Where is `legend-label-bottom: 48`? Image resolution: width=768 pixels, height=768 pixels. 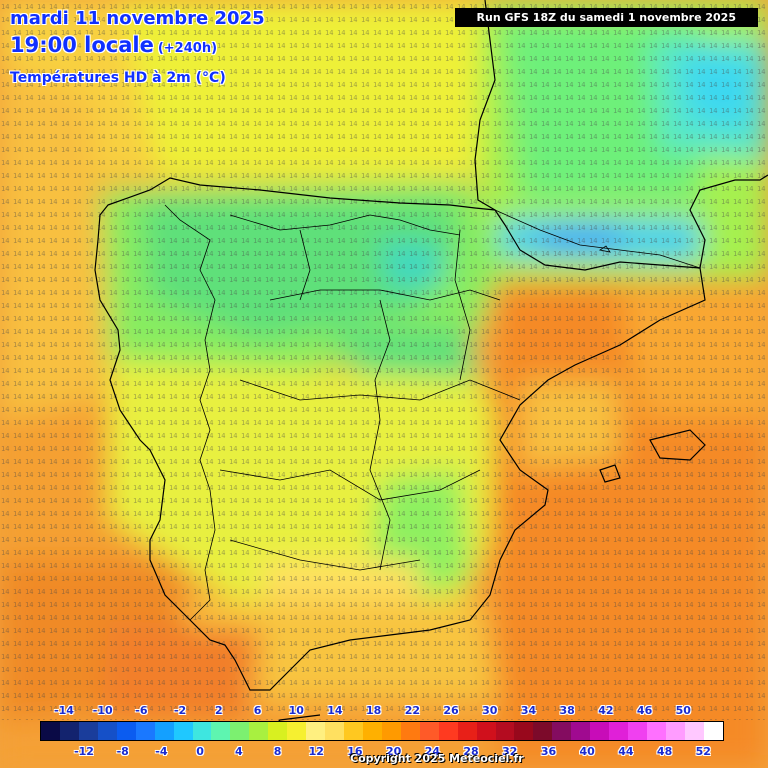
legend-label-bottom: 48 is located at coordinates (664, 751).